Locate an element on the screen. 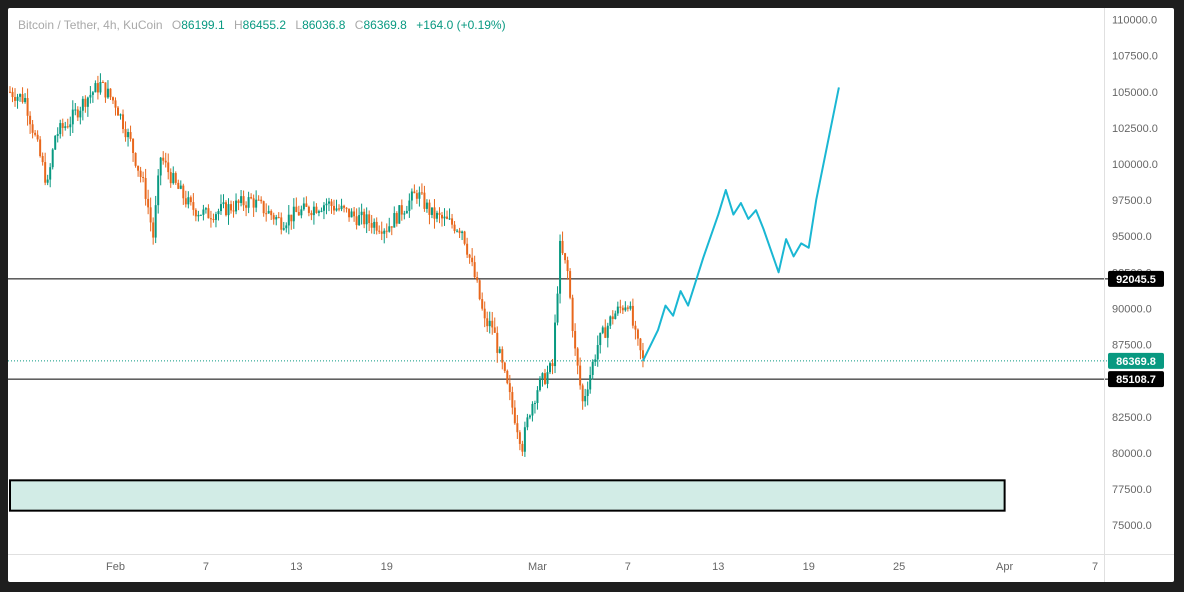 This screenshot has height=592, width=1184. level-badge-1: 85108.7 is located at coordinates (1136, 380).